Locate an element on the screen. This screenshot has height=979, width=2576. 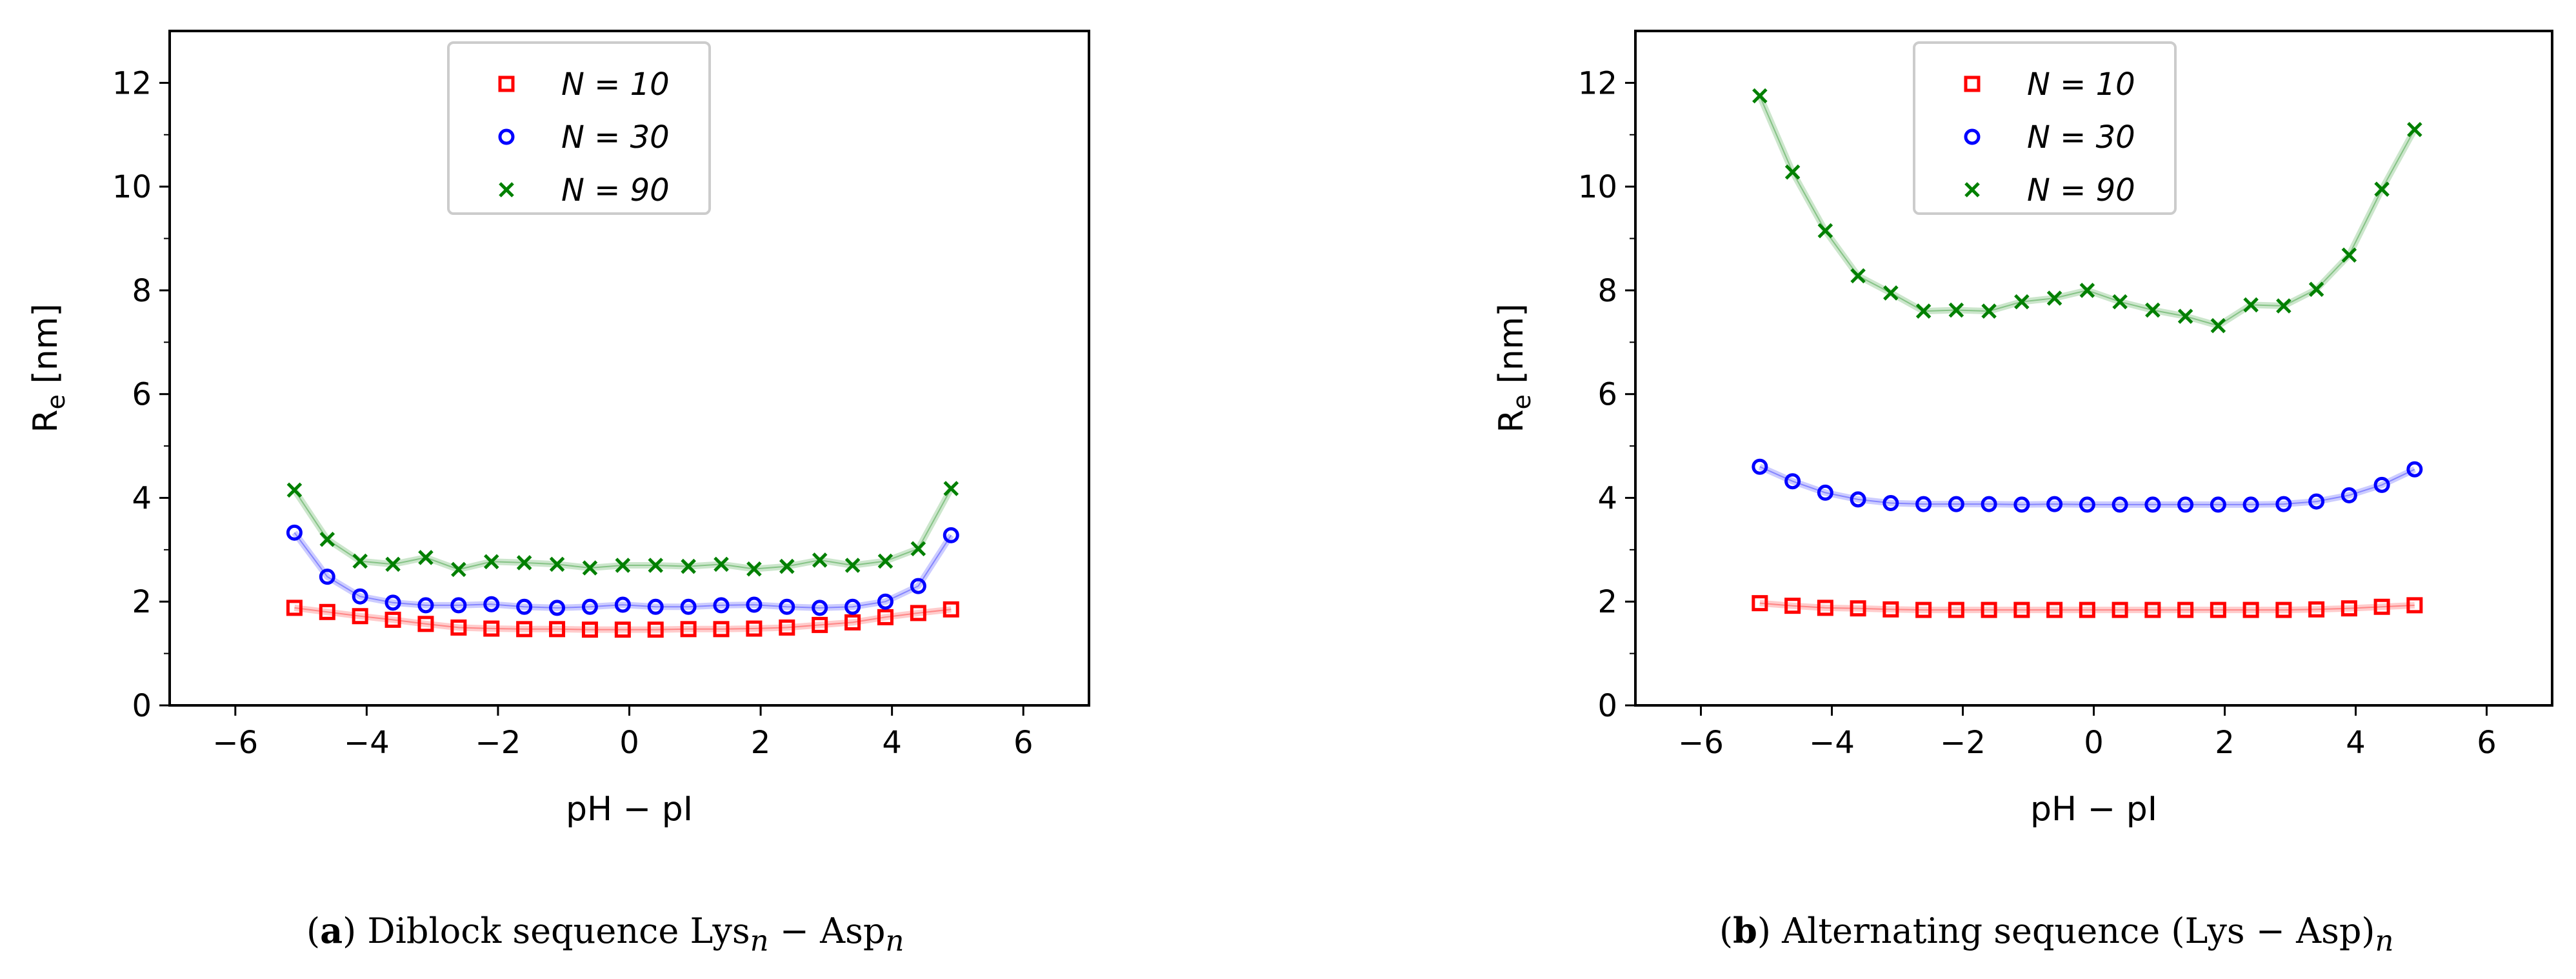
x-tick-label: 4 is located at coordinates (892, 743).